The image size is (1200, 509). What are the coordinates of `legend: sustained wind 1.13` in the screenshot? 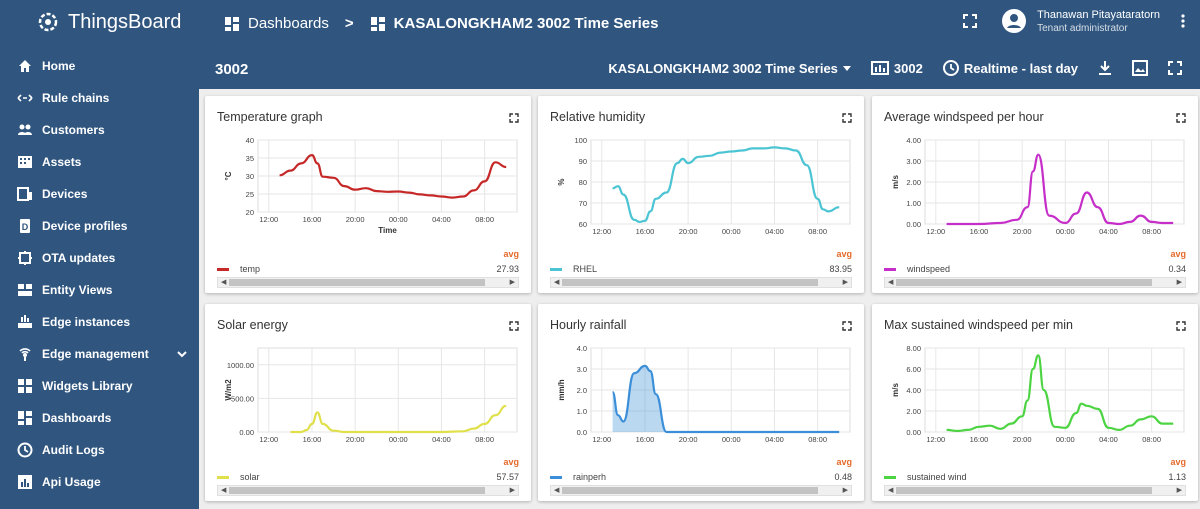 It's located at (1035, 478).